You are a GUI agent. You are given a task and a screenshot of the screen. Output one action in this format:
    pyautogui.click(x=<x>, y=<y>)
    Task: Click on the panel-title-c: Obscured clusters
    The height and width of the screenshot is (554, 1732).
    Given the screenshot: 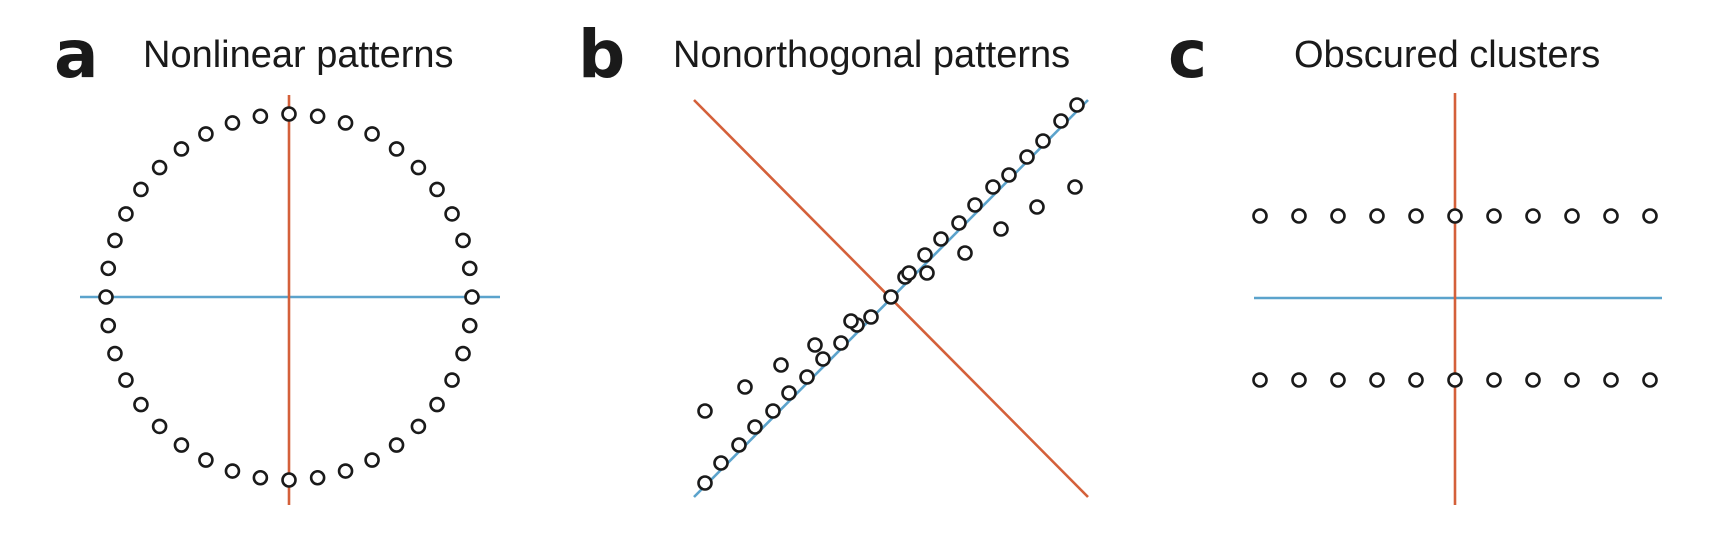 What is the action you would take?
    pyautogui.click(x=1447, y=55)
    